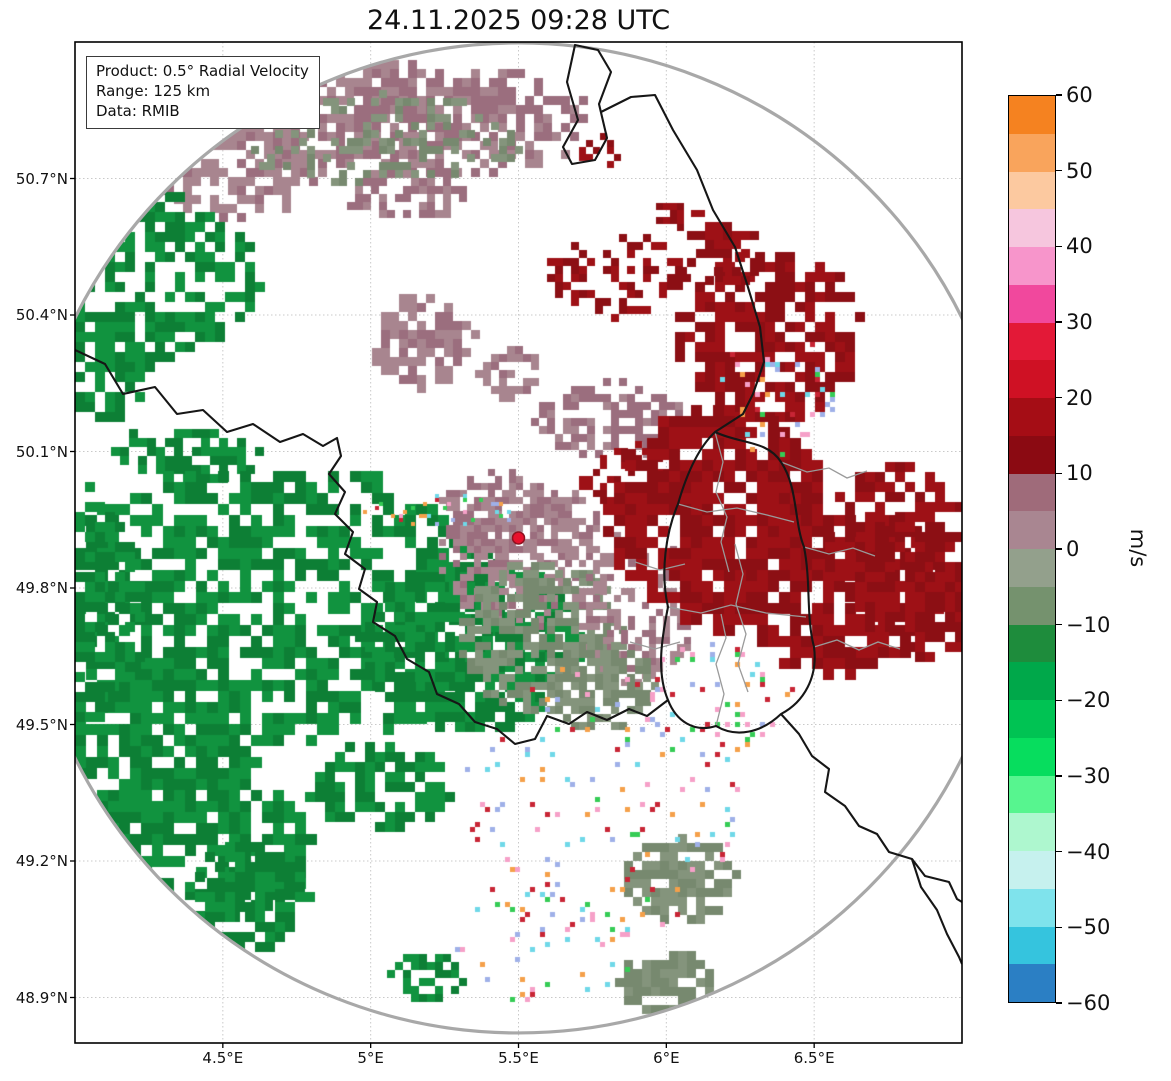 The width and height of the screenshot is (1171, 1081). I want to click on y-tick-label: 49.5°N, so click(41, 724).